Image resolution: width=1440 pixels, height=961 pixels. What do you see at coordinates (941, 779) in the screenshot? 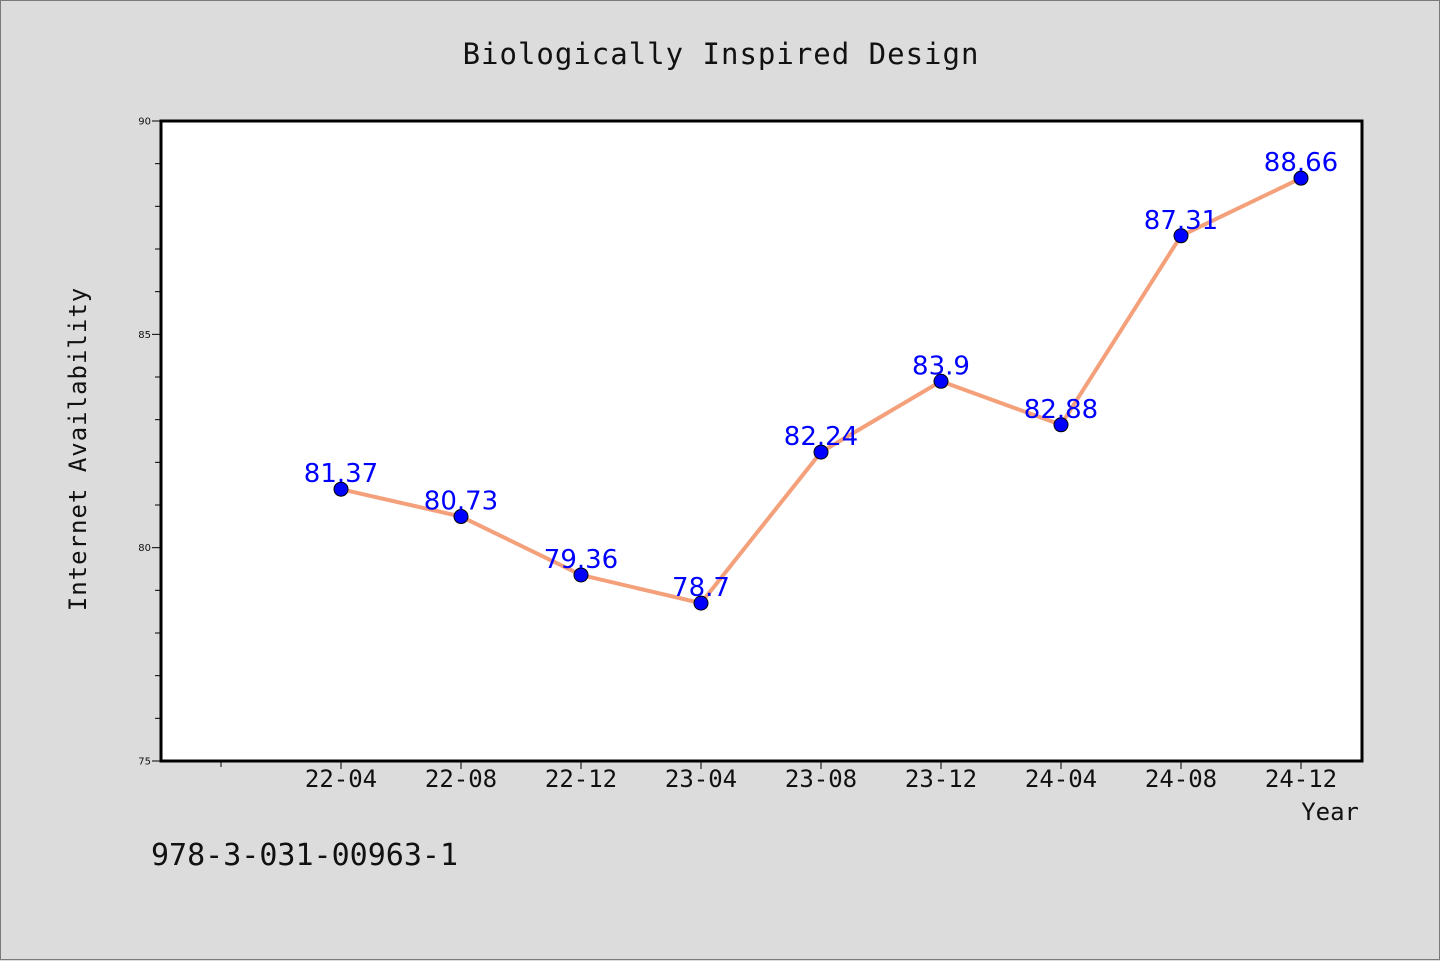
I see `x-tick-label: 23-12` at bounding box center [941, 779].